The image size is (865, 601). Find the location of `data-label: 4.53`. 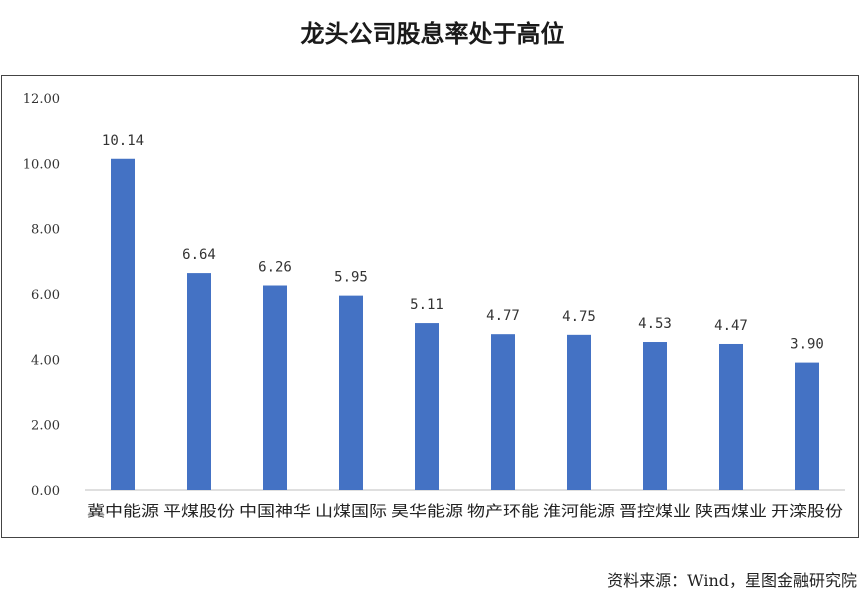

data-label: 4.53 is located at coordinates (655, 324).